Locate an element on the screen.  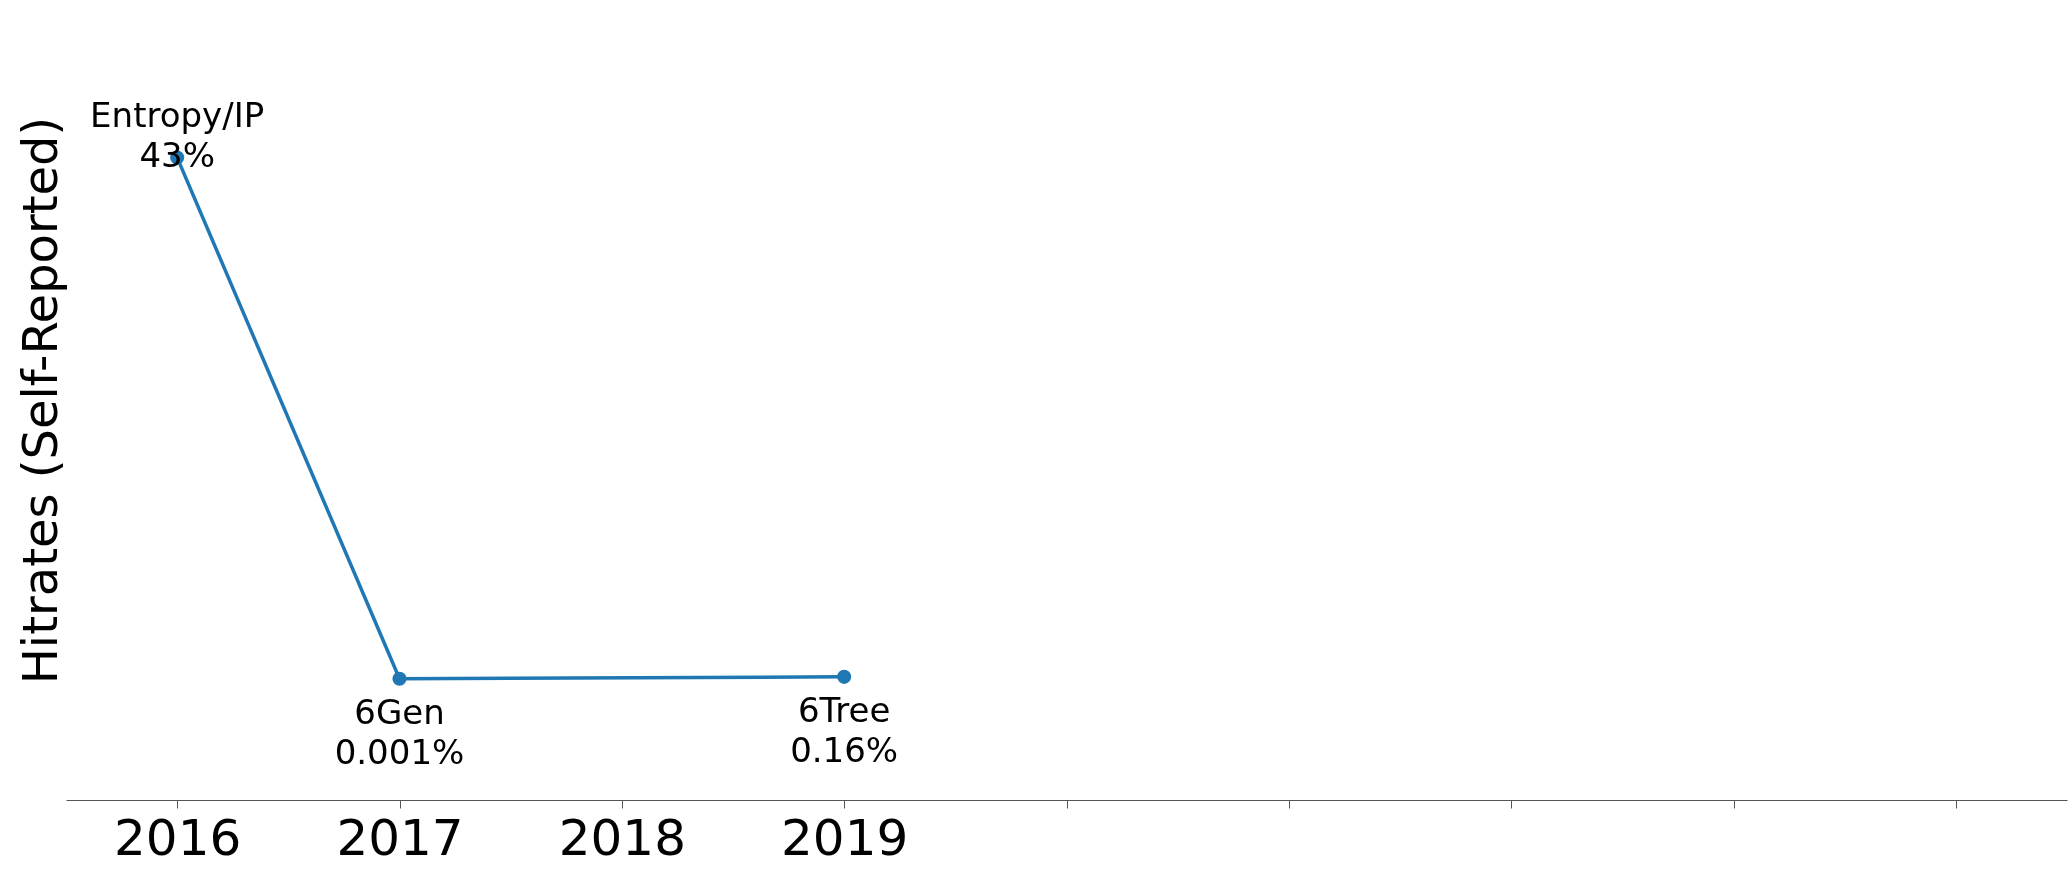
data-label: 0.001% is located at coordinates (399, 751).